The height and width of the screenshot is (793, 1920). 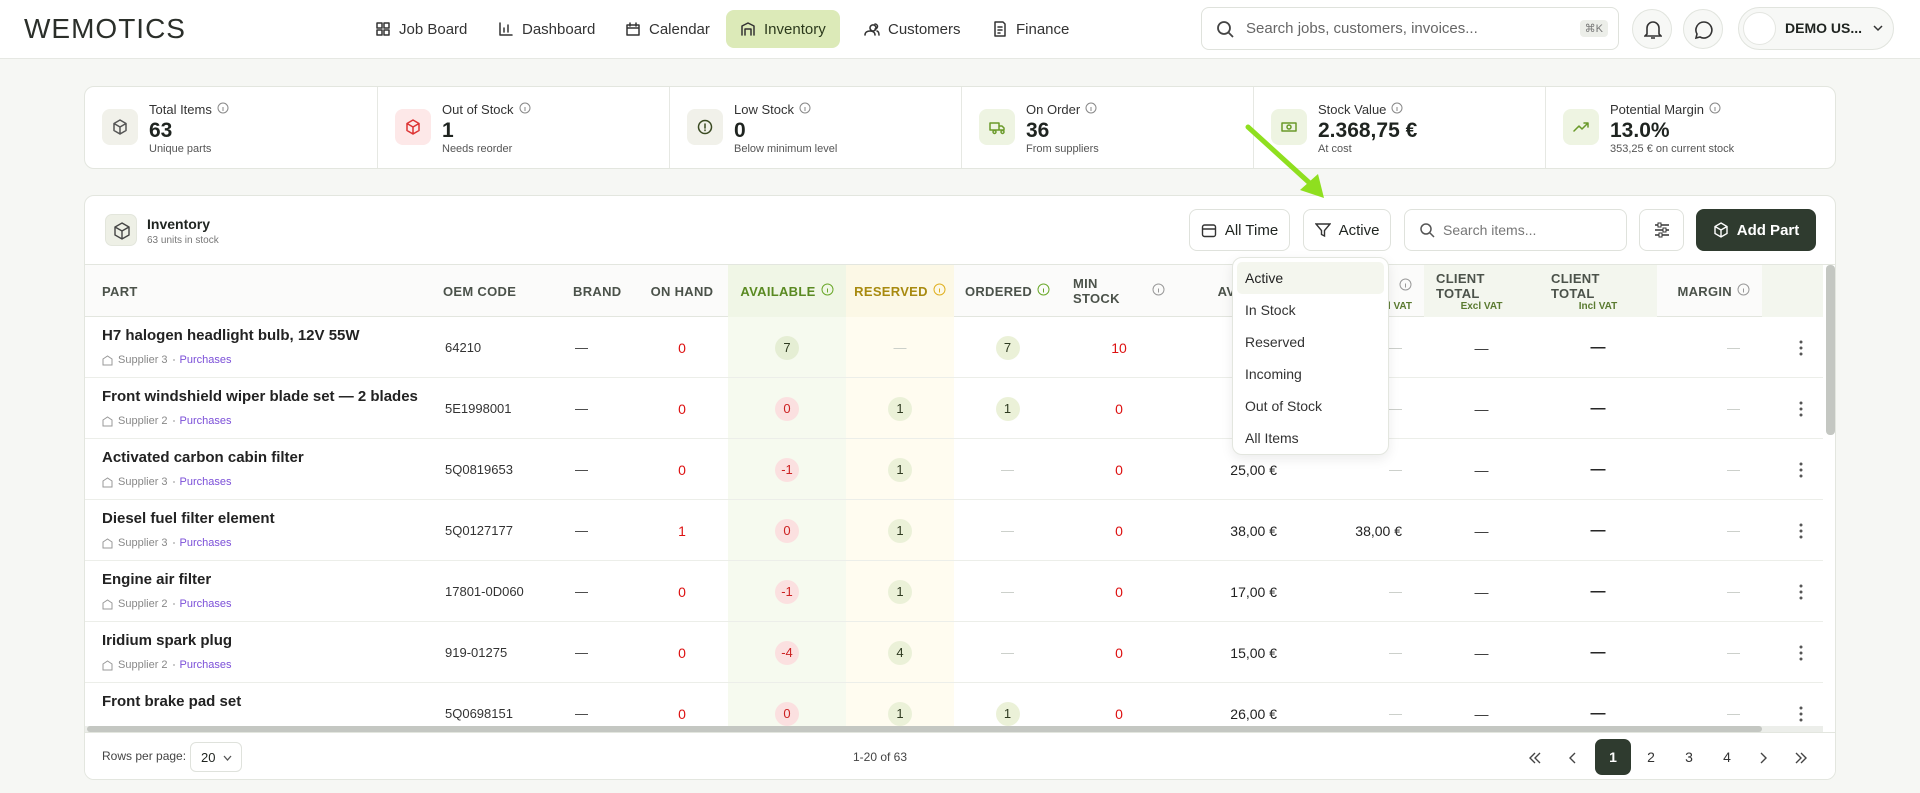 What do you see at coordinates (1756, 230) in the screenshot?
I see `add-part-button: Add Part` at bounding box center [1756, 230].